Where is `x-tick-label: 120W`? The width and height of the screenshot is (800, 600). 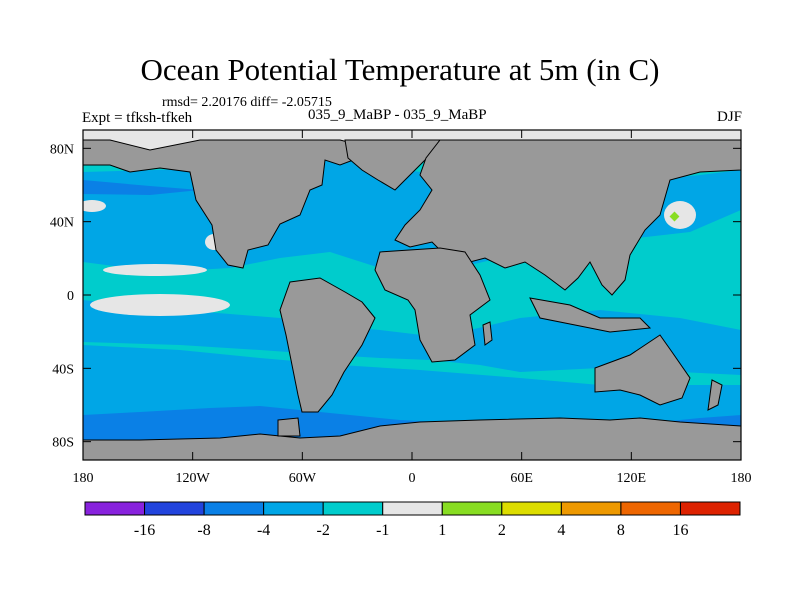
x-tick-label: 120W is located at coordinates (193, 478).